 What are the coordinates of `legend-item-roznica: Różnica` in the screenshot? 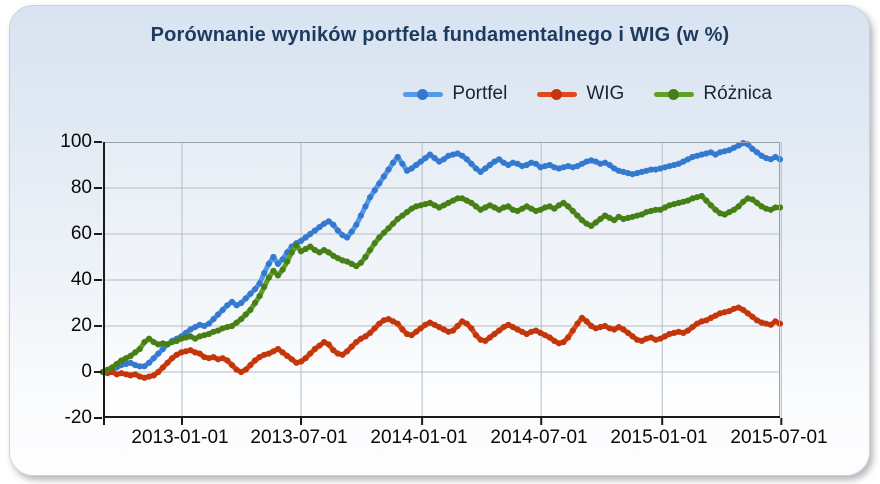 It's located at (713, 94).